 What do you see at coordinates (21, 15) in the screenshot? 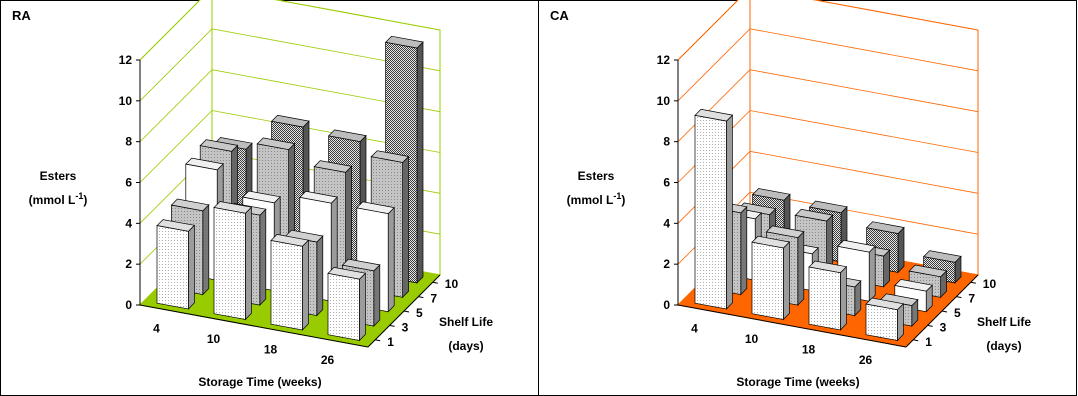
I see `chart-title: RA` at bounding box center [21, 15].